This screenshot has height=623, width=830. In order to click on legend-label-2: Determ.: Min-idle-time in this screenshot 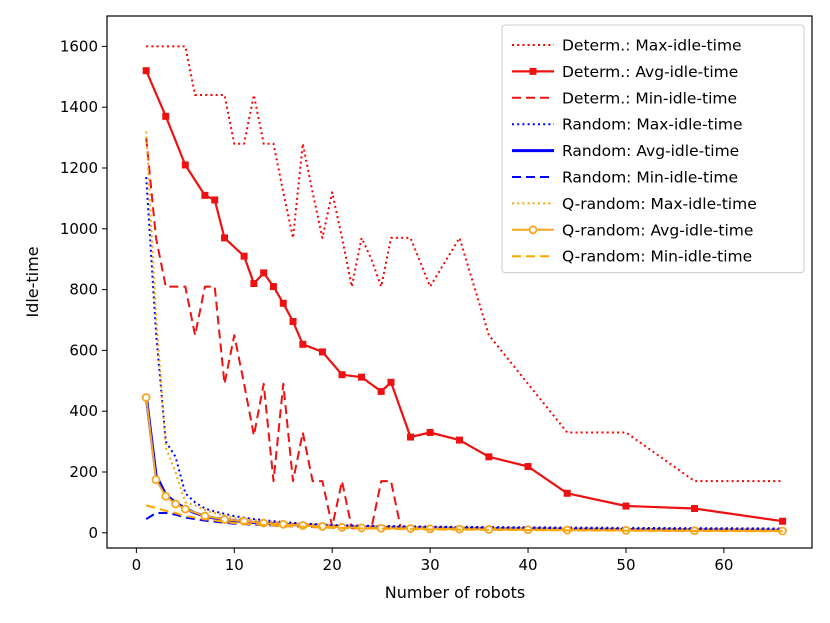, I will do `click(649, 98)`.